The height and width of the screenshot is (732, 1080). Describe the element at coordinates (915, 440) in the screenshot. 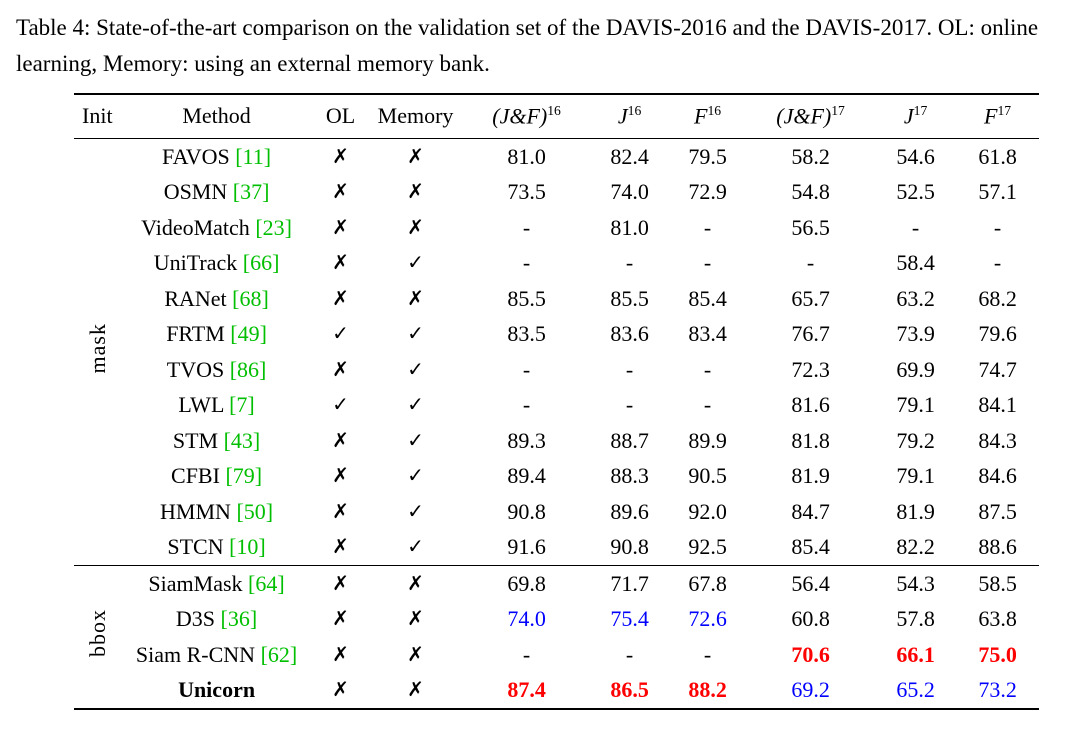

I see `score-cell: 79.2` at that location.